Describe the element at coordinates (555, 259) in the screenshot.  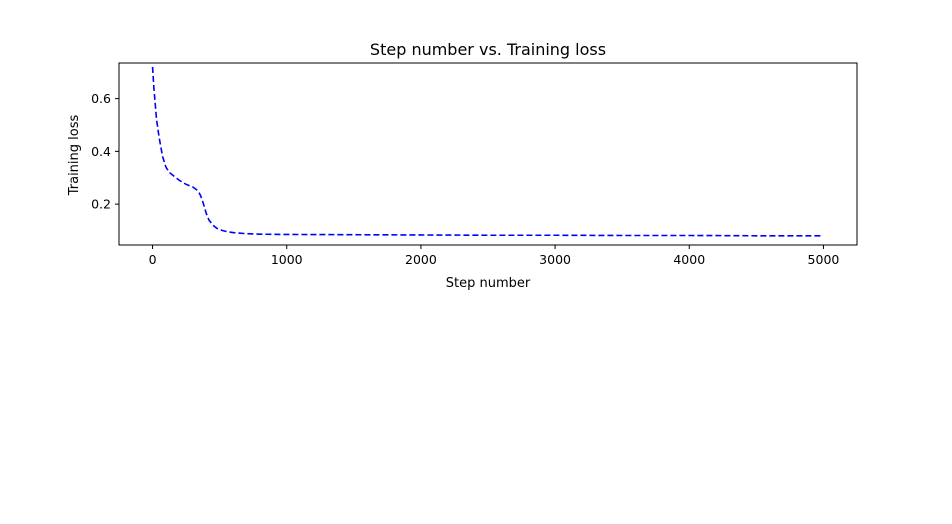
I see `x-tick-label: 3000` at that location.